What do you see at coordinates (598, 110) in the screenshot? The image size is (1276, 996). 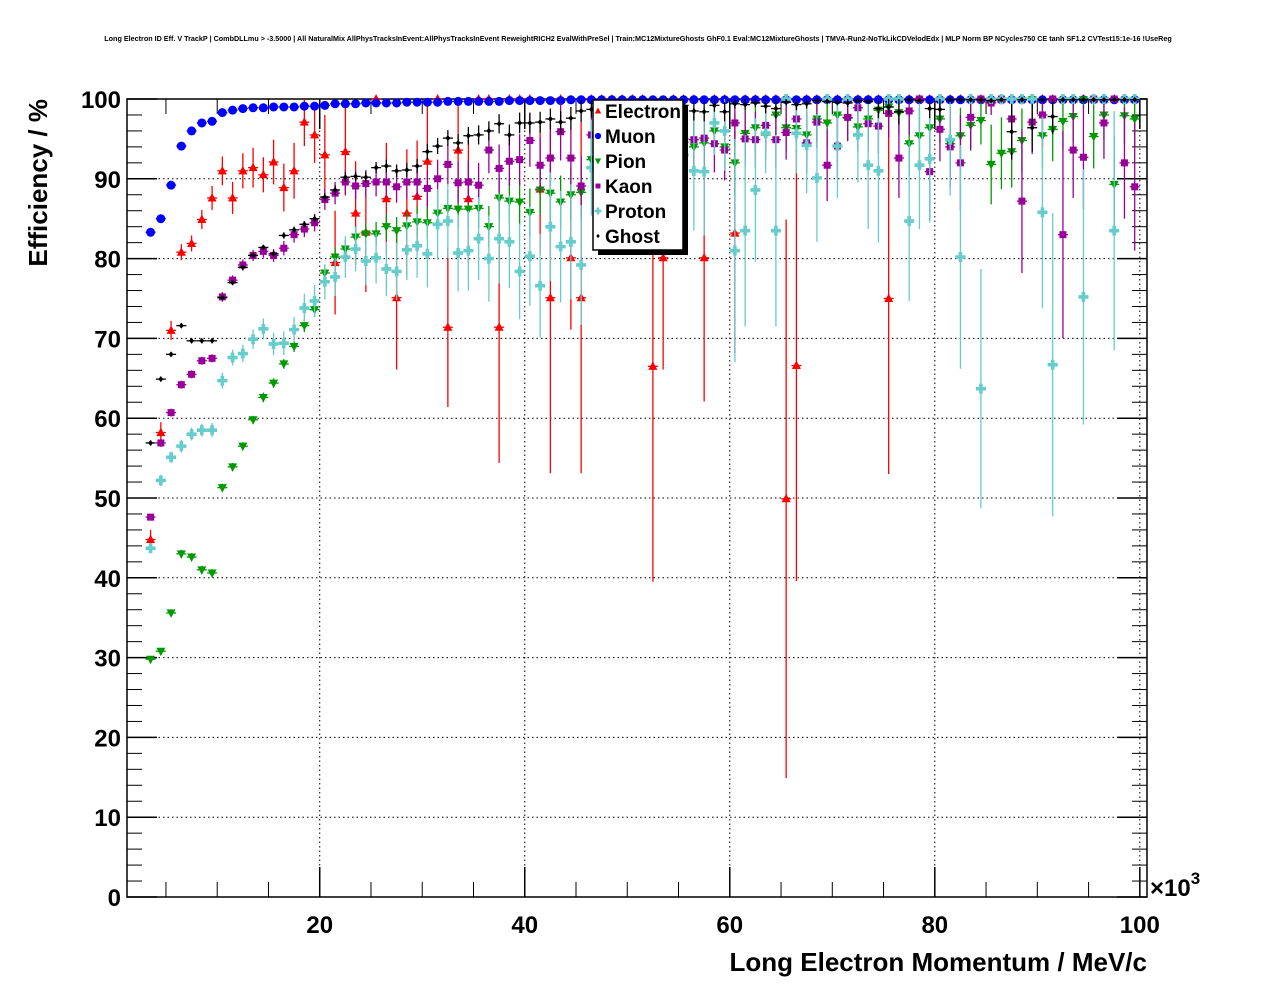 I see `electron-legend-marker` at bounding box center [598, 110].